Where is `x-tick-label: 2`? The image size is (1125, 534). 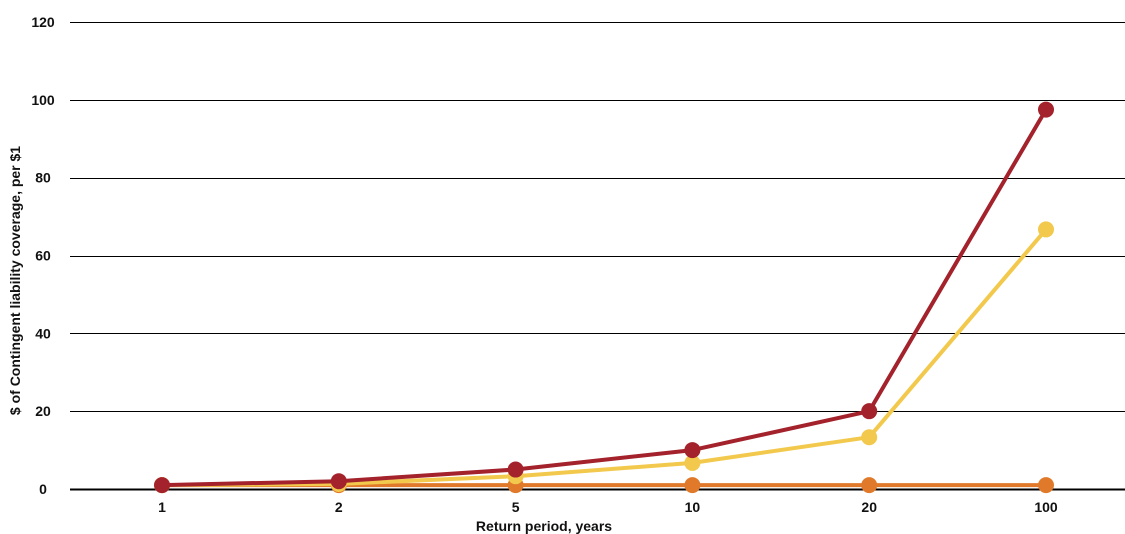
x-tick-label: 2 is located at coordinates (339, 507).